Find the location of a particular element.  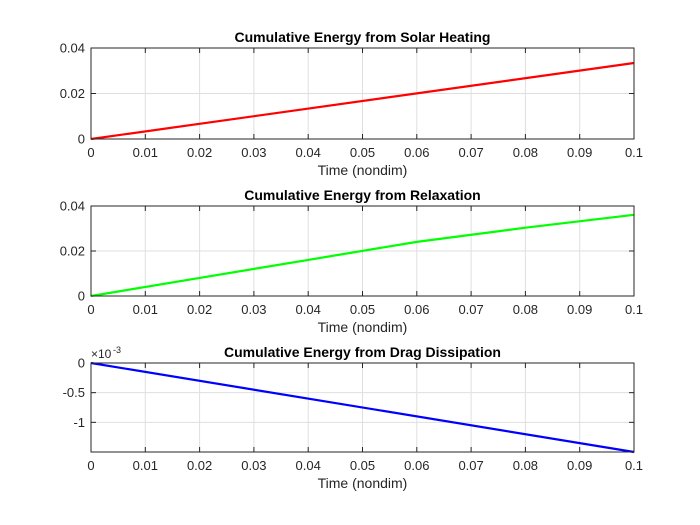

y-tick-label: -1 is located at coordinates (79, 422).